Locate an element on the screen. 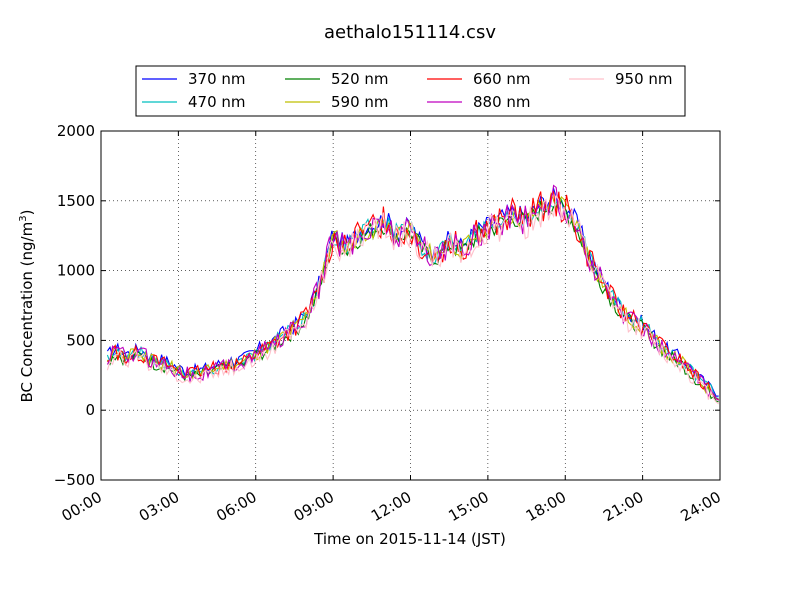 Image resolution: width=800 pixels, height=600 pixels. x-tick-label: 21:00 is located at coordinates (623, 506).